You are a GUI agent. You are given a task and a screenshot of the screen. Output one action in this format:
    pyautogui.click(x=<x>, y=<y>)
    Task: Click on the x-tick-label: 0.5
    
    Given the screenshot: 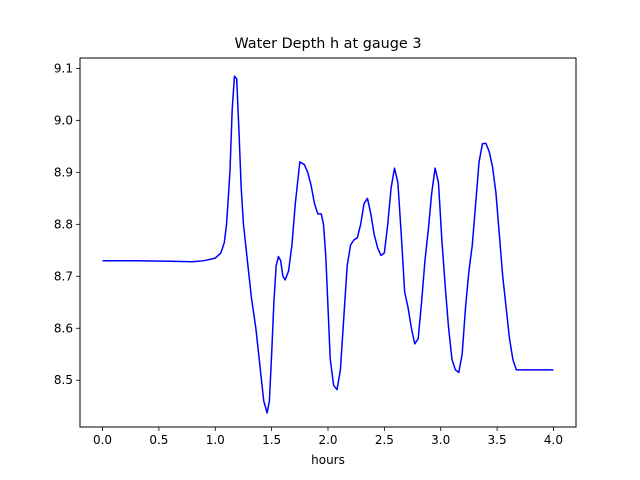 What is the action you would take?
    pyautogui.click(x=158, y=440)
    